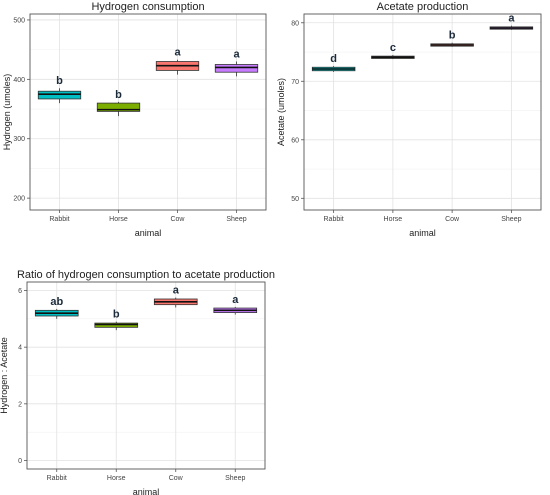  What do you see at coordinates (281, 112) in the screenshot?
I see `y-axis-title: Acetate (umoles)` at bounding box center [281, 112].